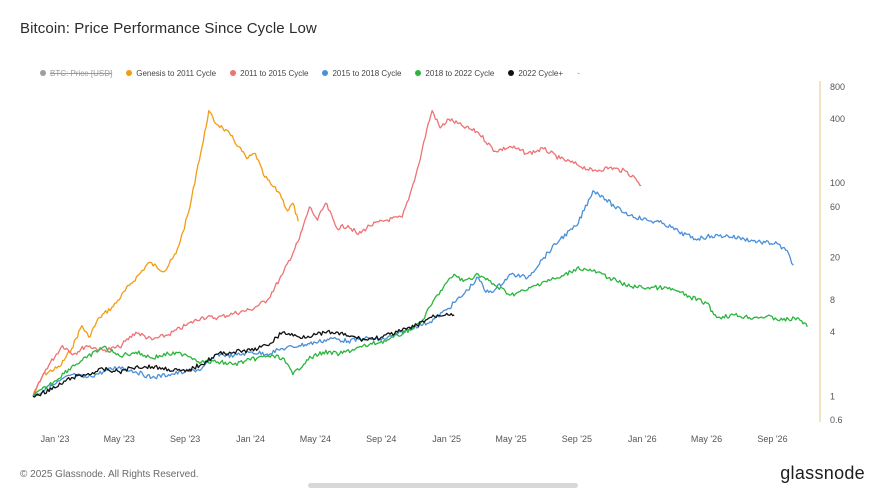  Describe the element at coordinates (832, 300) in the screenshot. I see `y-tick-label: 8` at that location.